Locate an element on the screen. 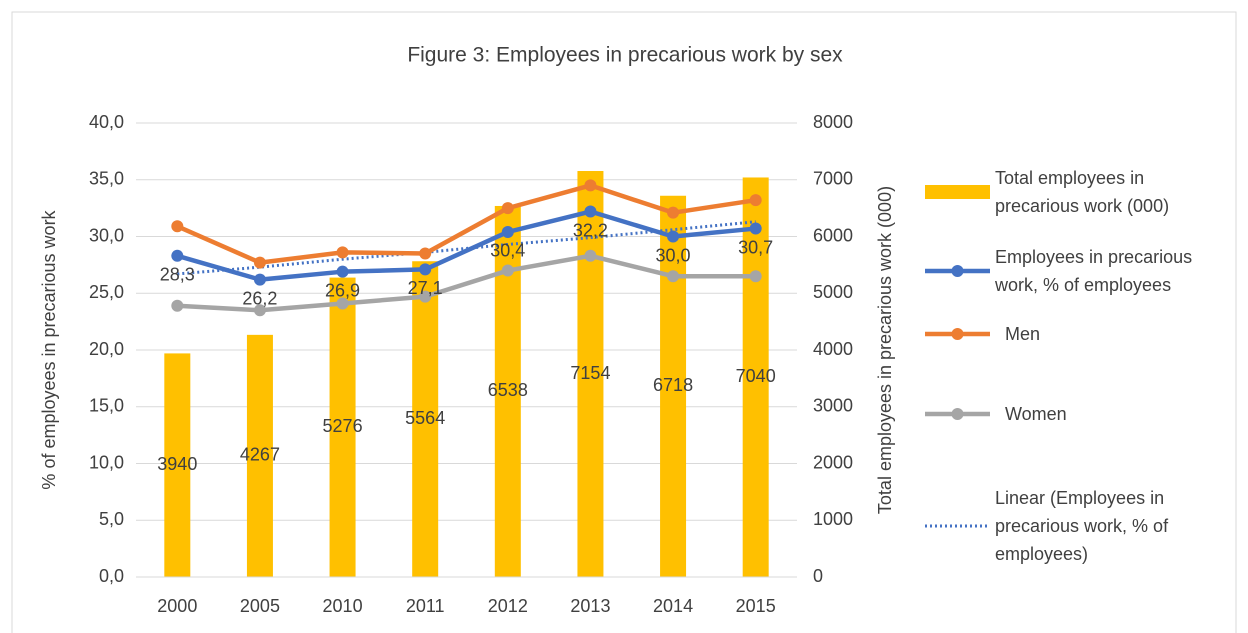 The width and height of the screenshot is (1248, 633). data-label: 27,1 is located at coordinates (425, 288).